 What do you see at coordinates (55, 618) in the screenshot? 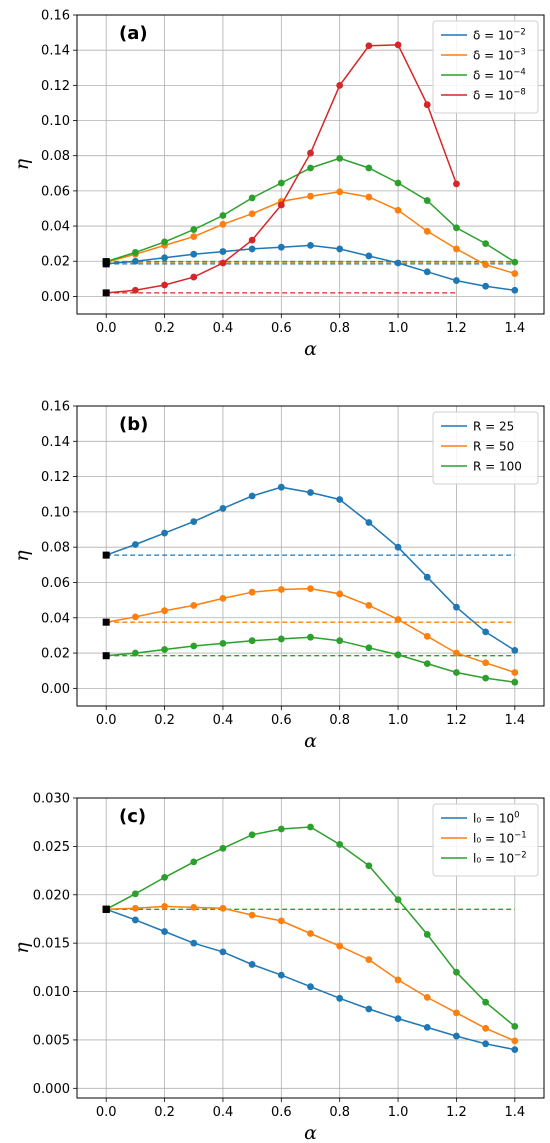
I see `y-tick-label: 0.04` at bounding box center [55, 618].